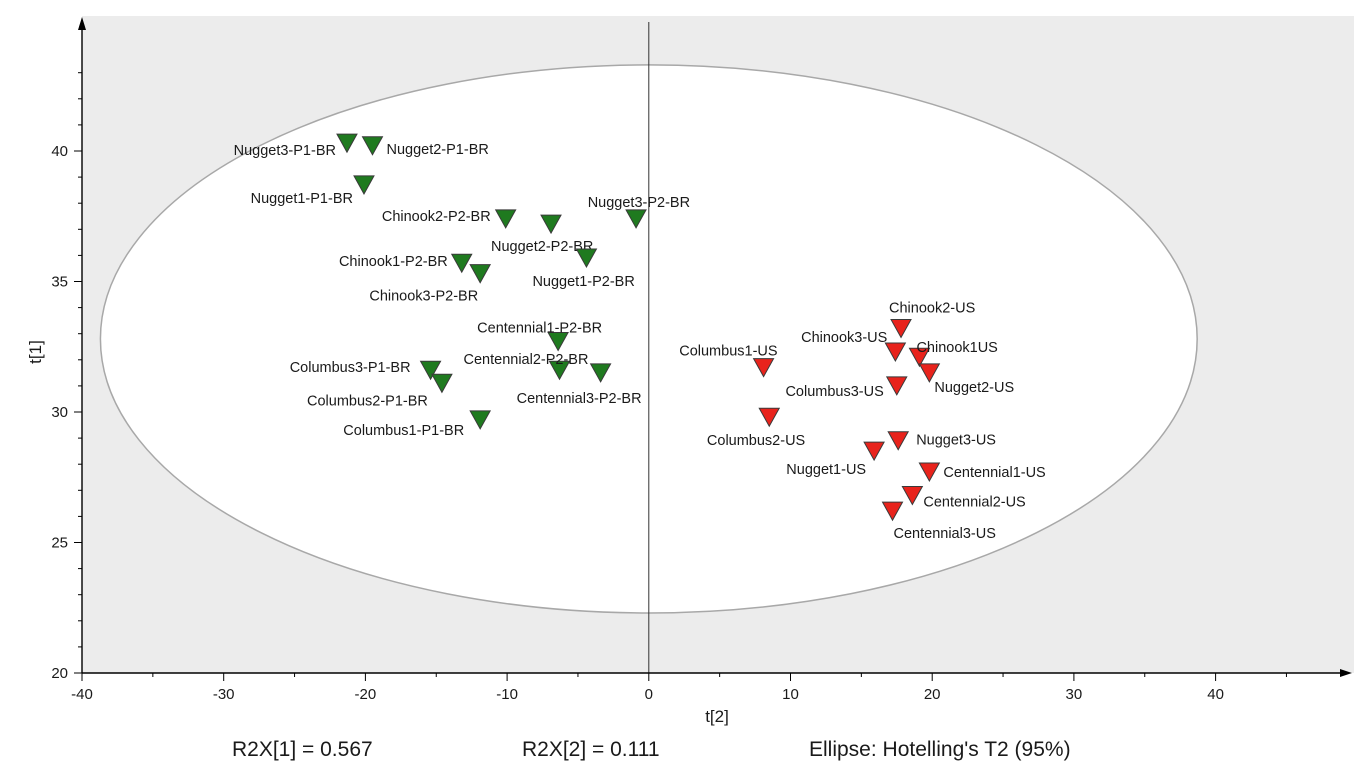 The width and height of the screenshot is (1354, 774). I want to click on r2x2-value: R2X[2] = 0.111, so click(591, 749).